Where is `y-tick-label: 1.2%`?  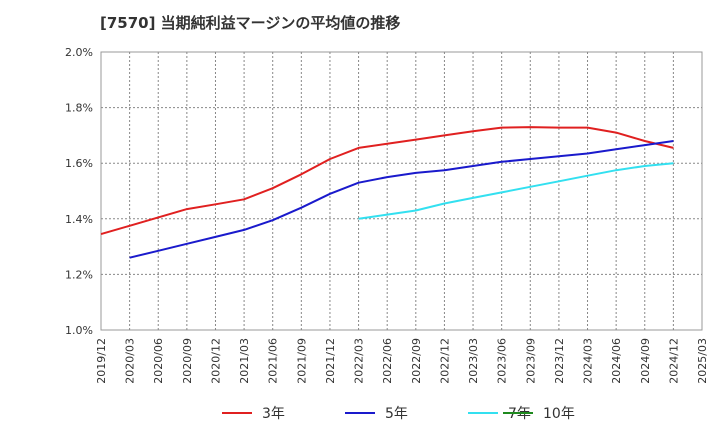
y-tick-label: 1.2% is located at coordinates (79, 274).